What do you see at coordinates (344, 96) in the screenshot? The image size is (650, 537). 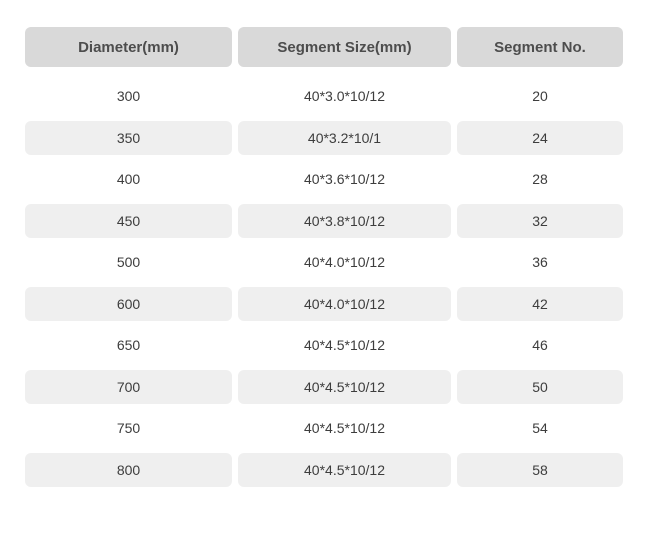 I see `table-cell-segment-size: 40*3.0*10/12` at bounding box center [344, 96].